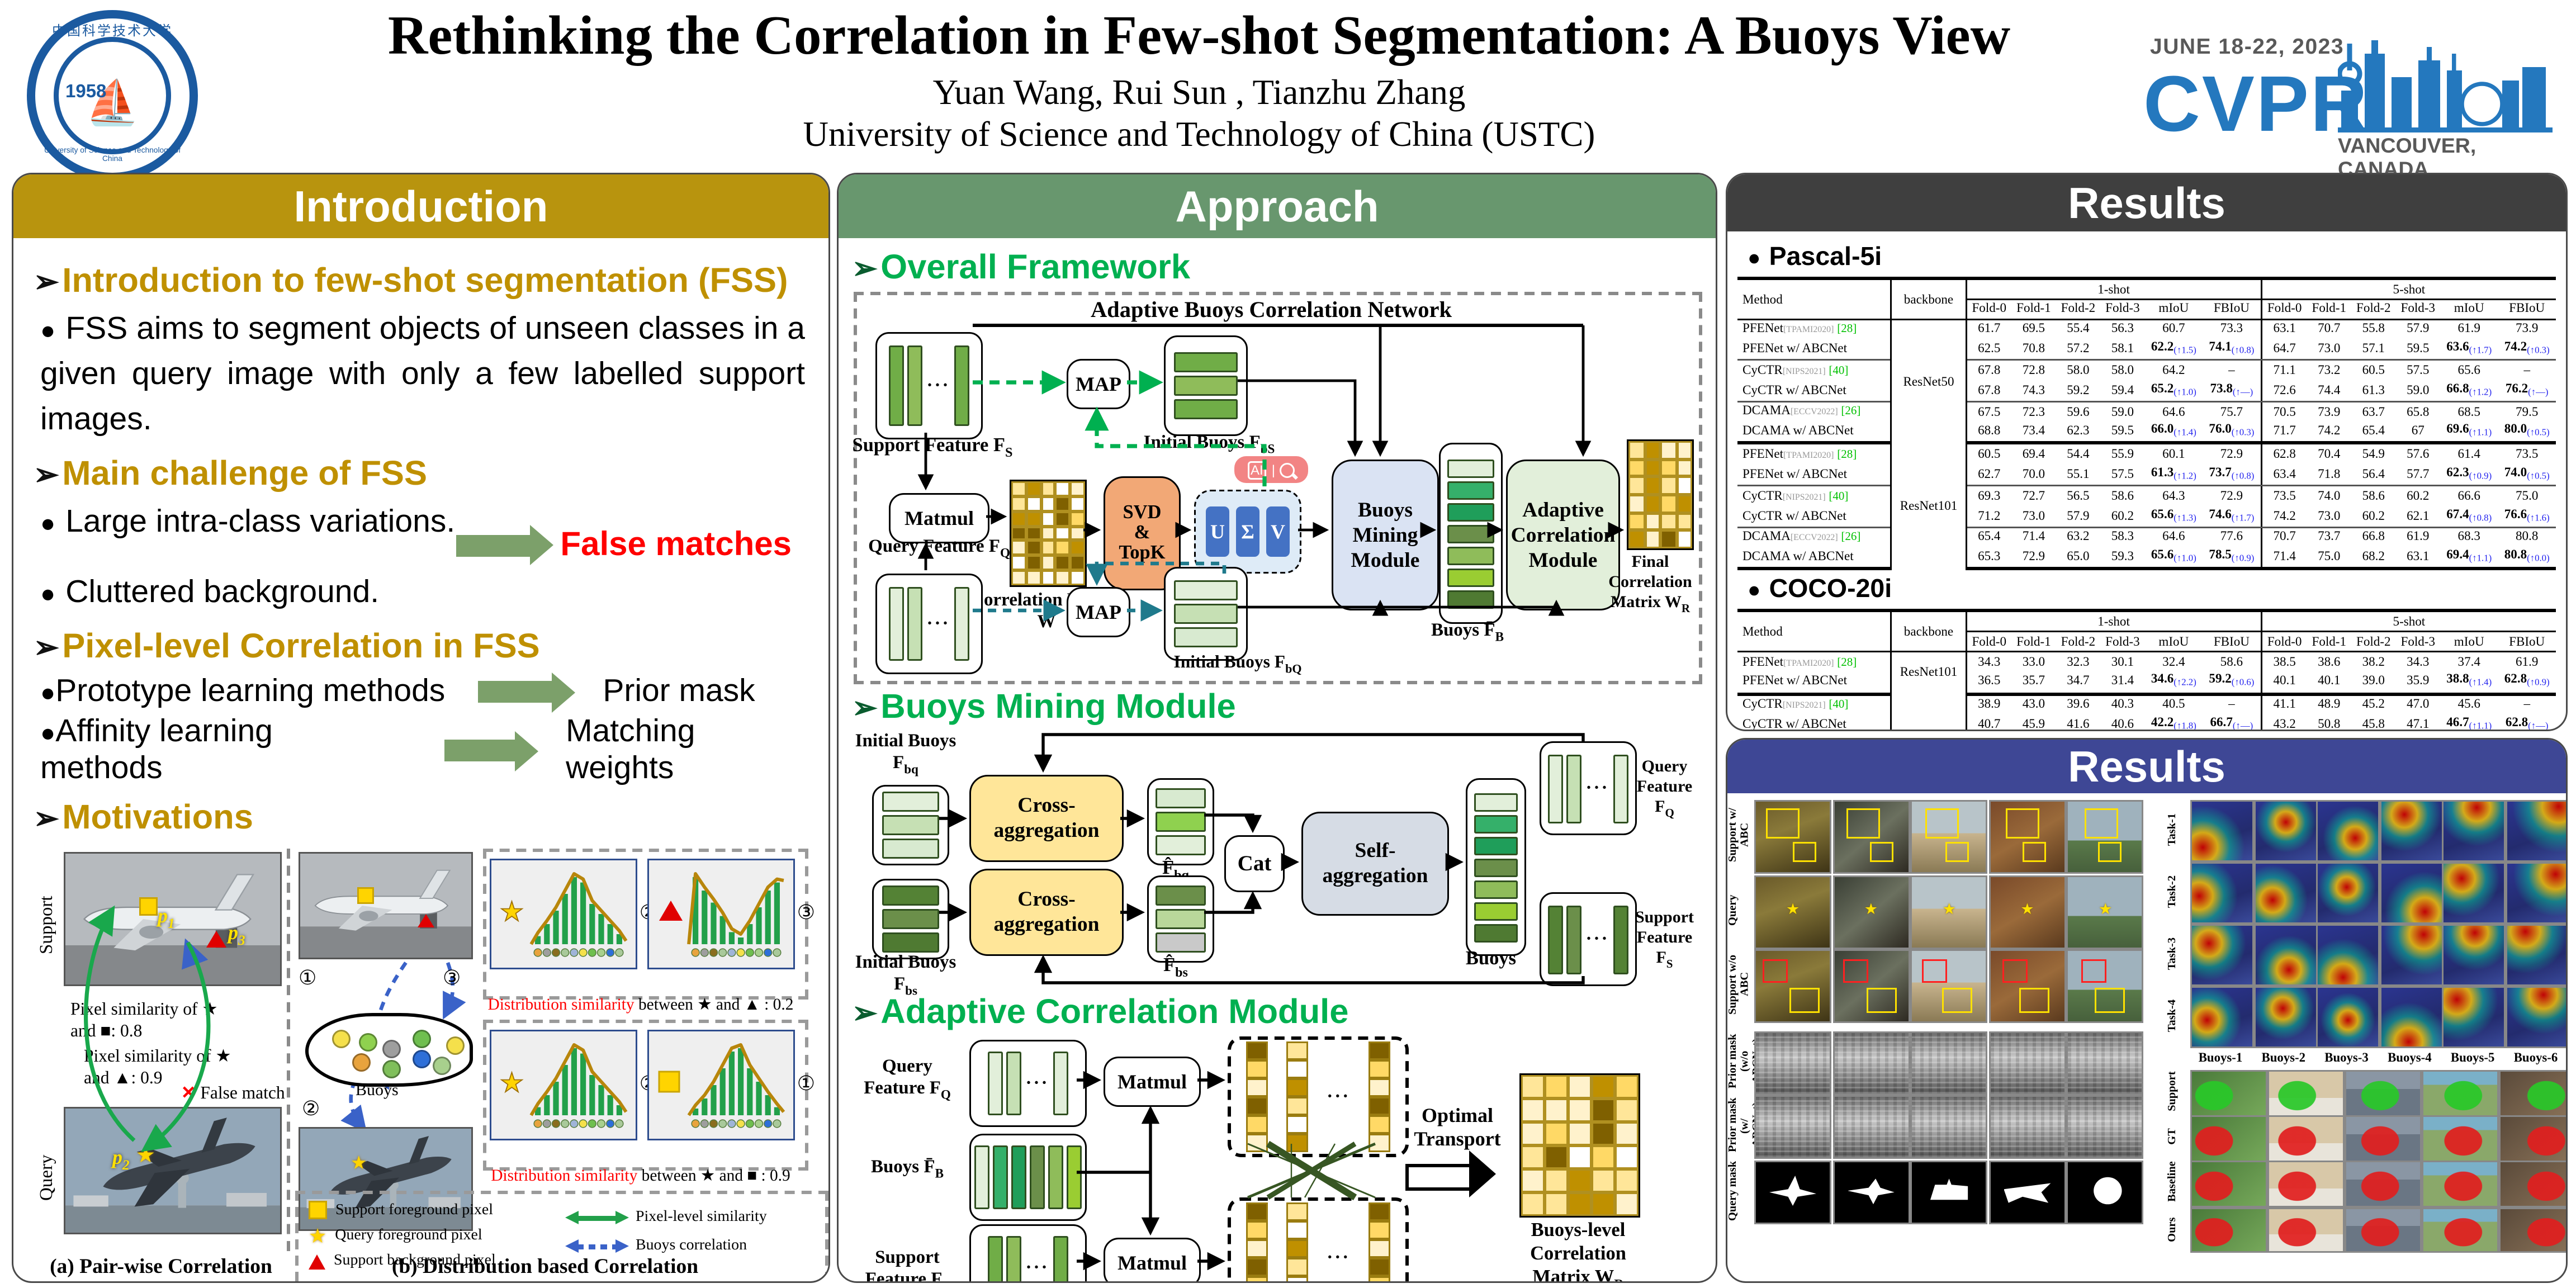 This screenshot has height=1288, width=2576. I want to click on decor: ResNet50, so click(1928, 381).